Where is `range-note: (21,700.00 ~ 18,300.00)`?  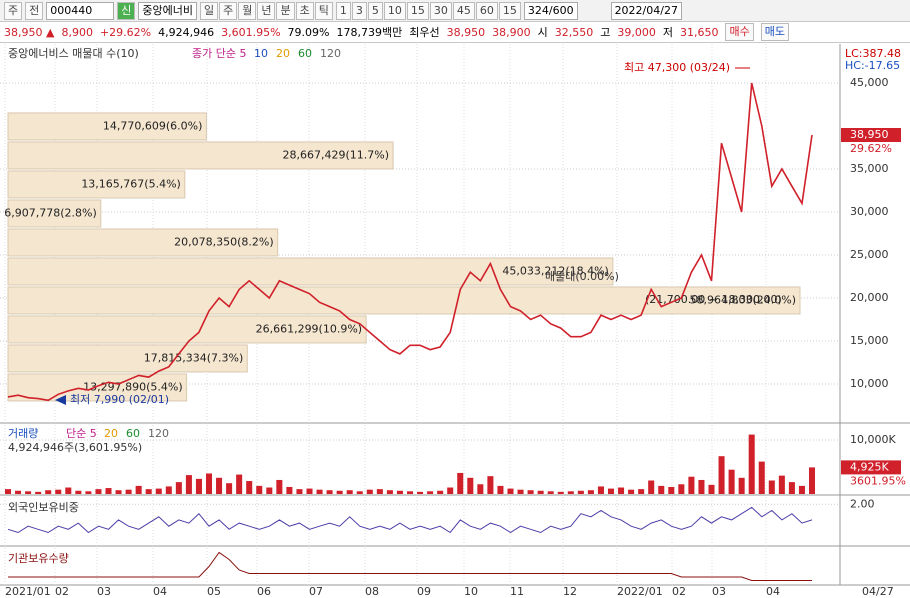 range-note: (21,700.00 ~ 18,300.00) is located at coordinates (713, 299).